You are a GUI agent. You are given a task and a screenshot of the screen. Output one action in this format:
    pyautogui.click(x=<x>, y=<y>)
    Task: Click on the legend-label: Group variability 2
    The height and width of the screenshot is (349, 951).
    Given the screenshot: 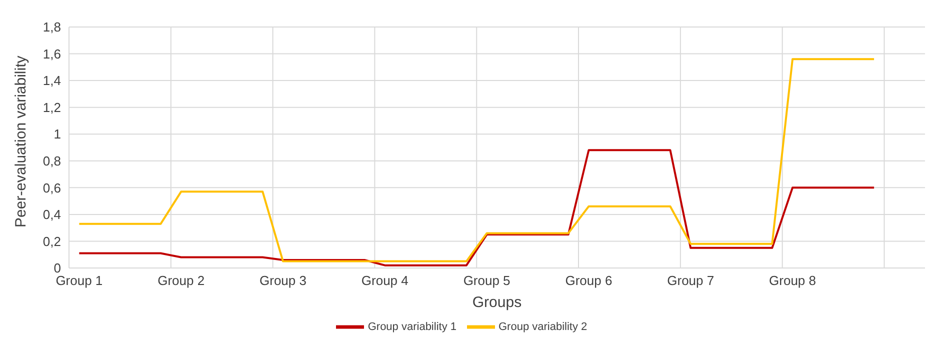 What is the action you would take?
    pyautogui.click(x=543, y=326)
    